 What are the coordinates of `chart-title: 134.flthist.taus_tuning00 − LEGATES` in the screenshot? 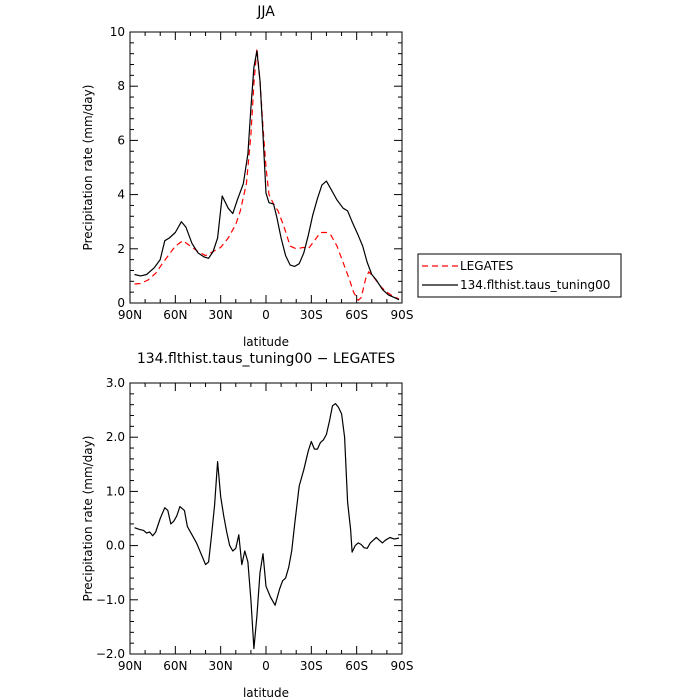 It's located at (266, 359).